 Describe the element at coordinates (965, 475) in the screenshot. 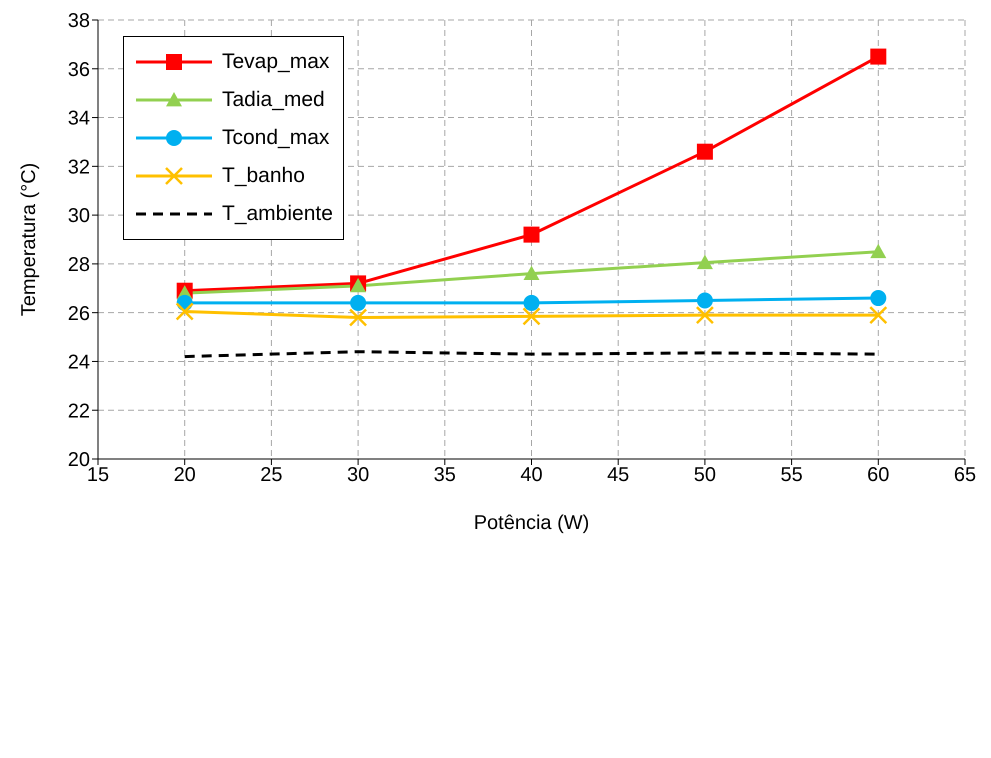

I see `x-tick-label: 65` at that location.